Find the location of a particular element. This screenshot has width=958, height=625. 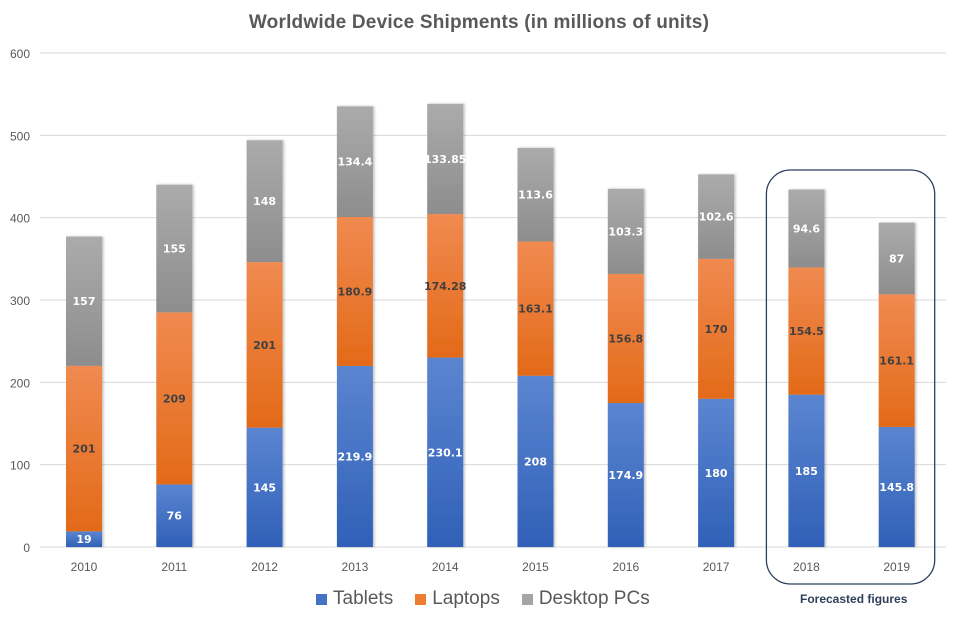

y-tick-label: 600 is located at coordinates (20, 54).